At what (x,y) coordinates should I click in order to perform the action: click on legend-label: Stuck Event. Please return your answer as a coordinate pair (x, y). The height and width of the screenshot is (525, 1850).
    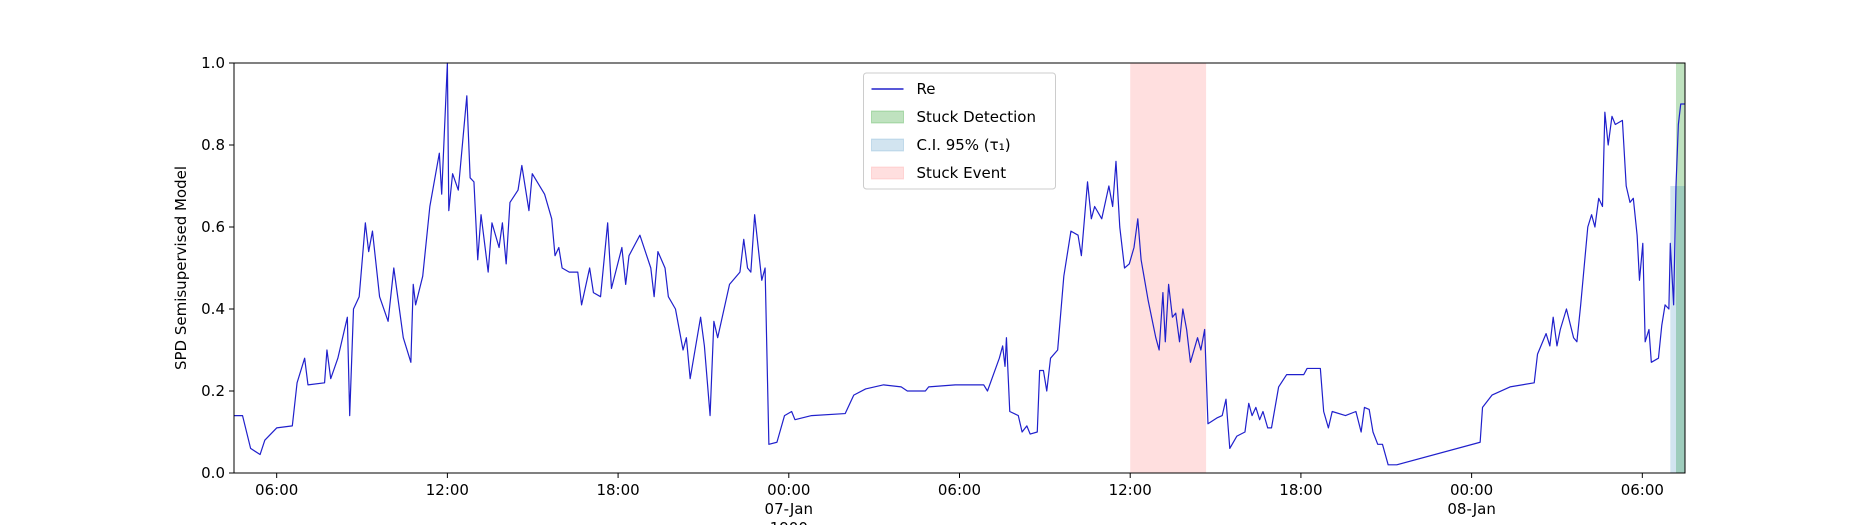
    Looking at the image, I should click on (962, 173).